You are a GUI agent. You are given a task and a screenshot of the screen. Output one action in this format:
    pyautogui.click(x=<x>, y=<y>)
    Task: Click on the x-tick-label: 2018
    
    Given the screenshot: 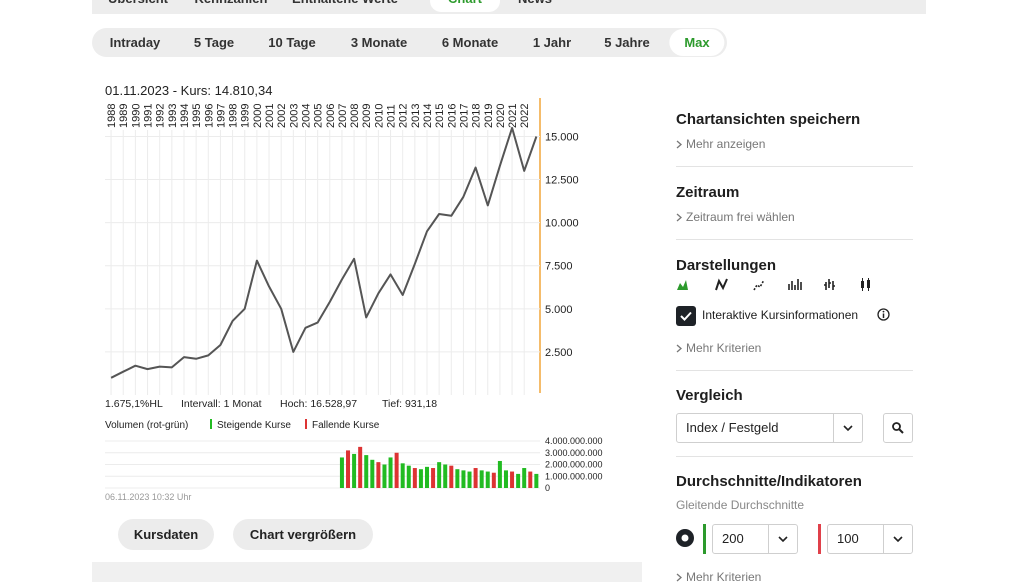 What is the action you would take?
    pyautogui.click(x=477, y=116)
    